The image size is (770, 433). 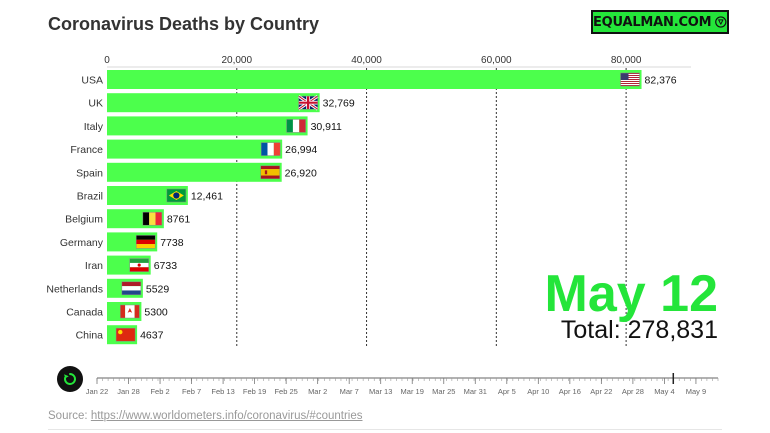 I want to click on category-label: Belgium, so click(x=84, y=220).